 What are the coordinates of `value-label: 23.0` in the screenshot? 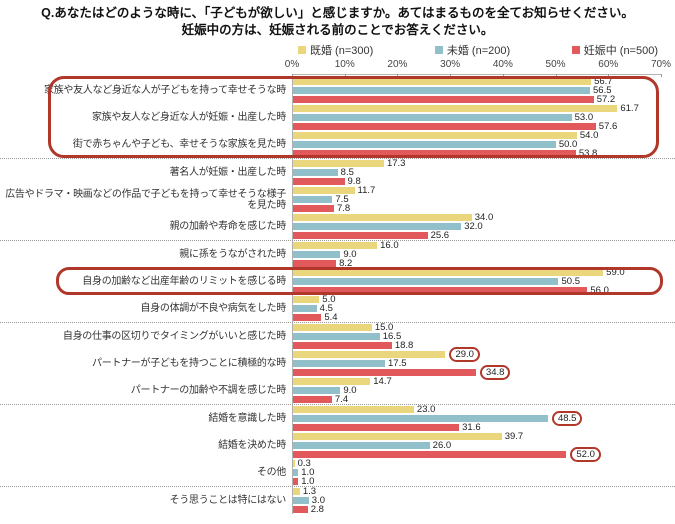 It's located at (426, 409).